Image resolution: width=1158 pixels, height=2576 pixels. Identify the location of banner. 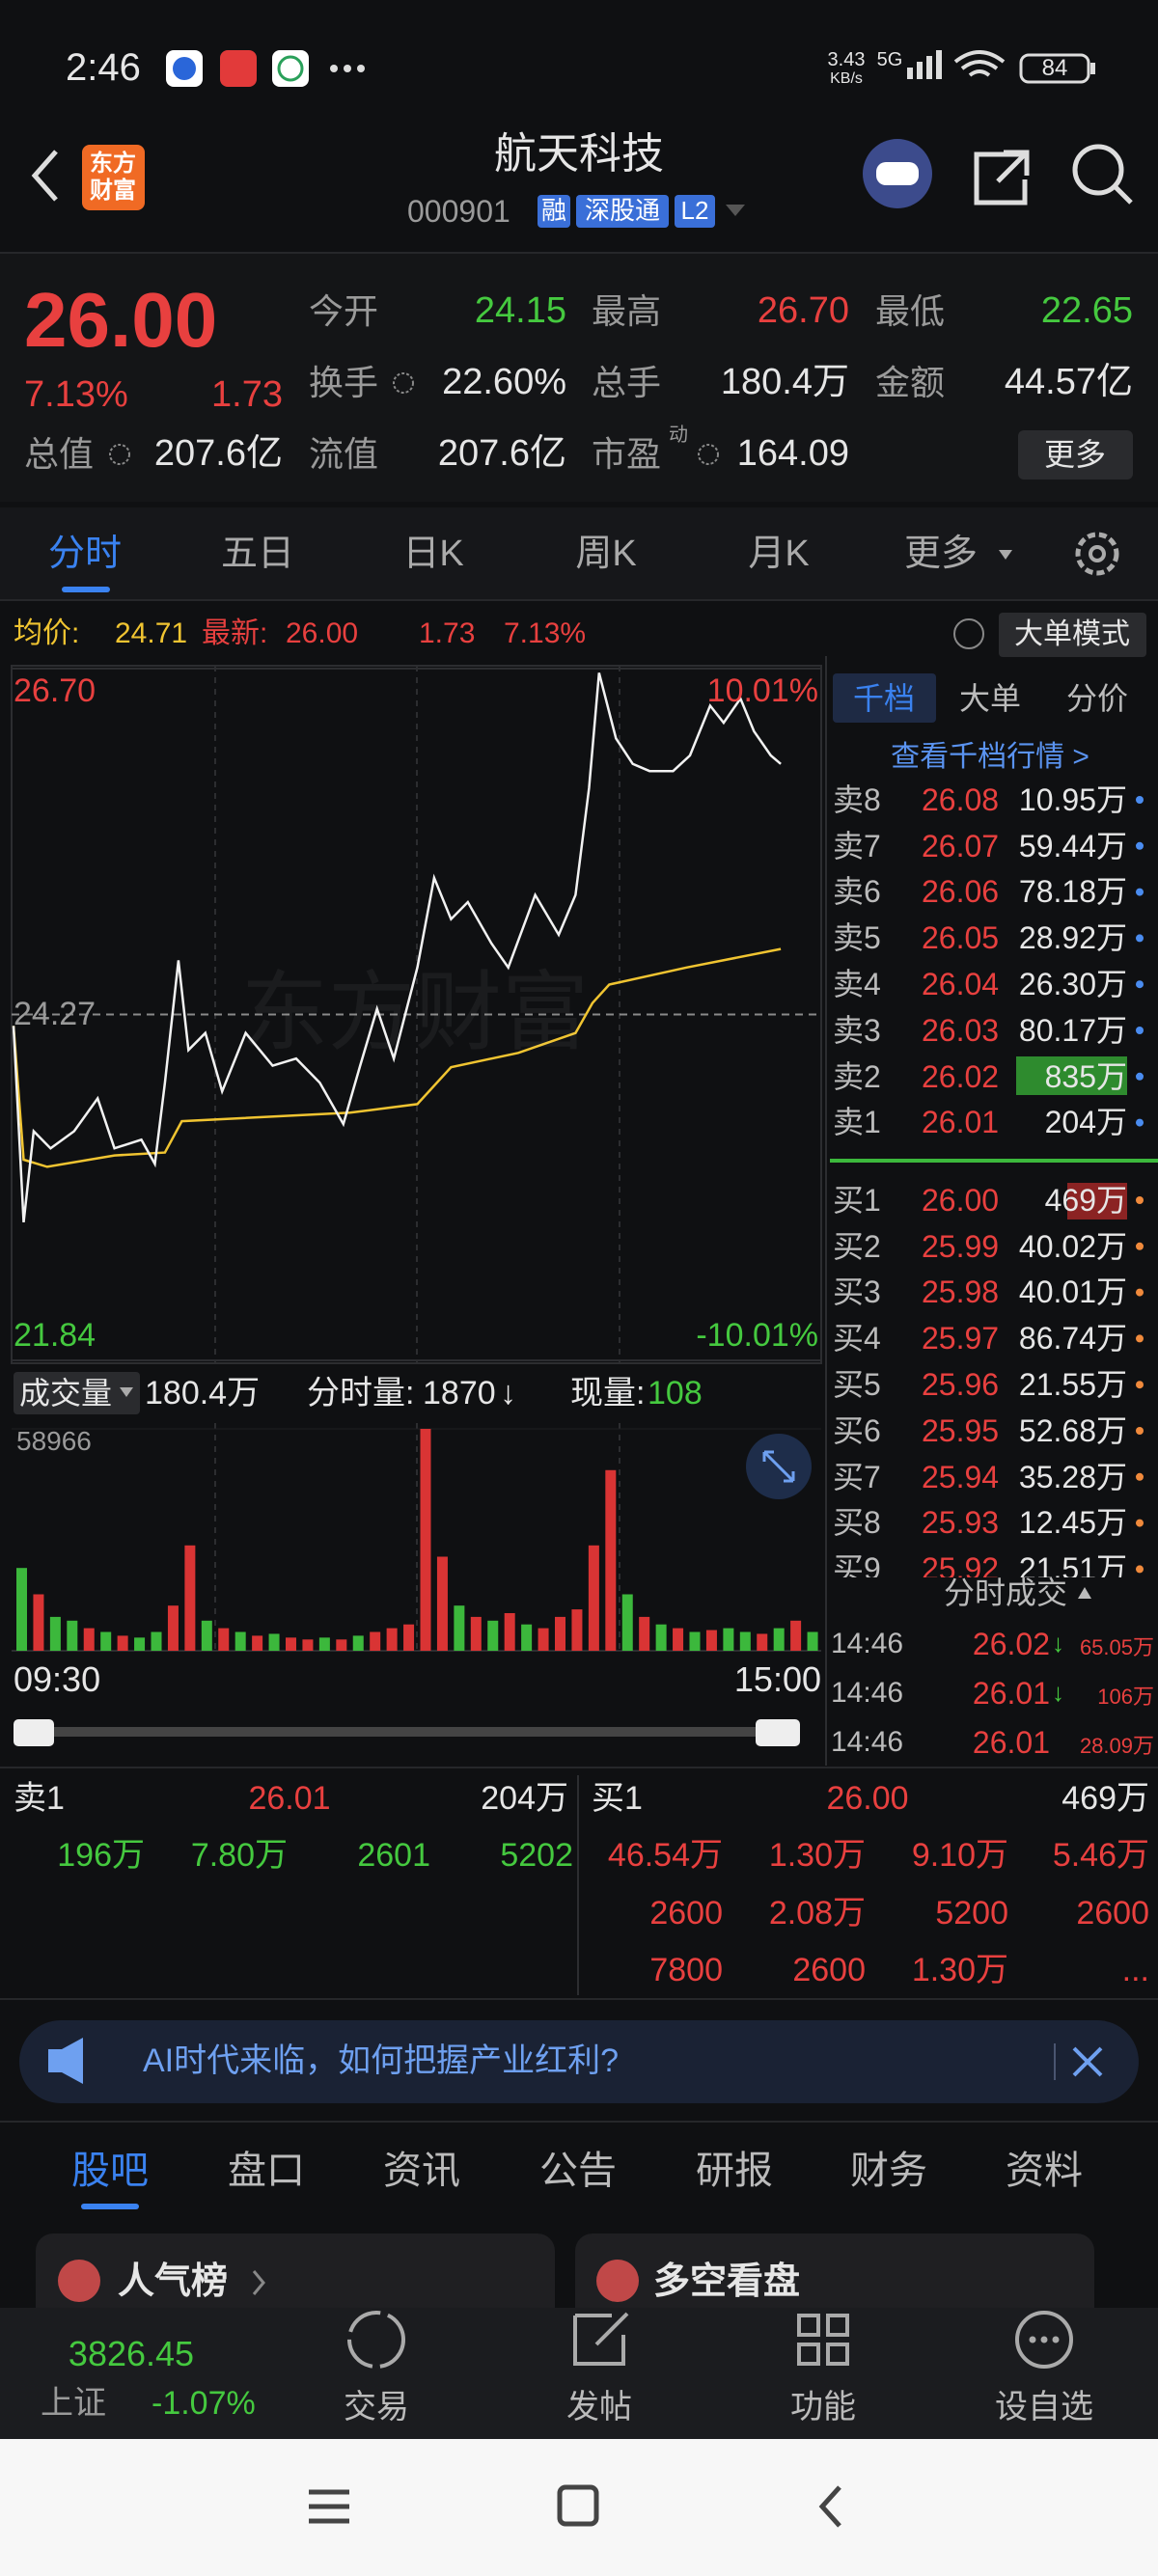
(579, 2061).